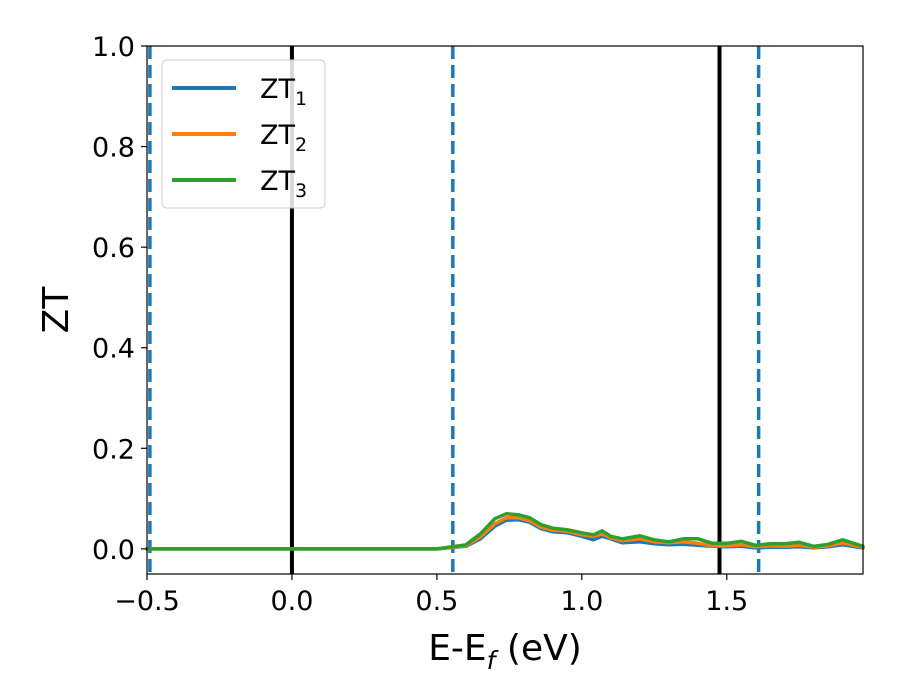  What do you see at coordinates (113, 449) in the screenshot?
I see `y-tick-label: 0.2` at bounding box center [113, 449].